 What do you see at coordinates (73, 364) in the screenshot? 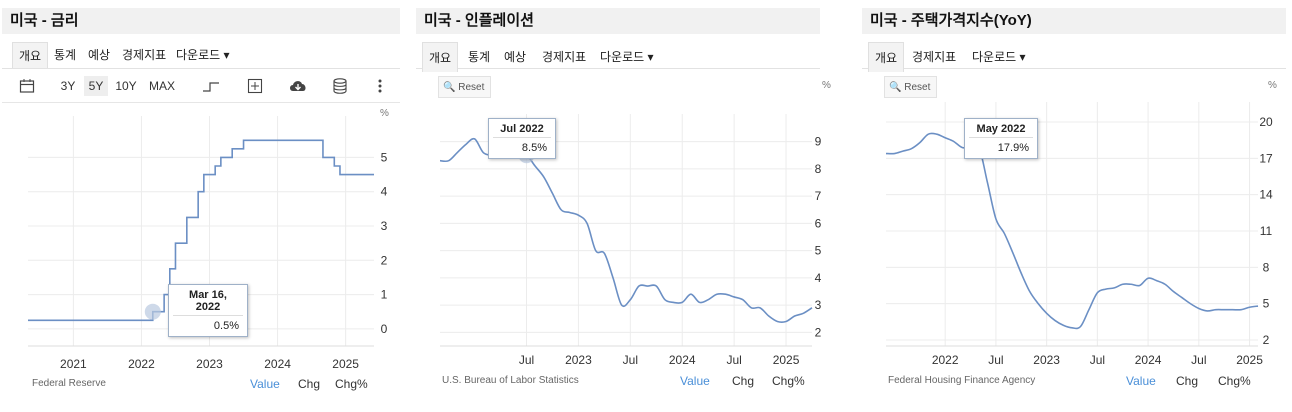
I see `x-tick-label: 2021` at bounding box center [73, 364].